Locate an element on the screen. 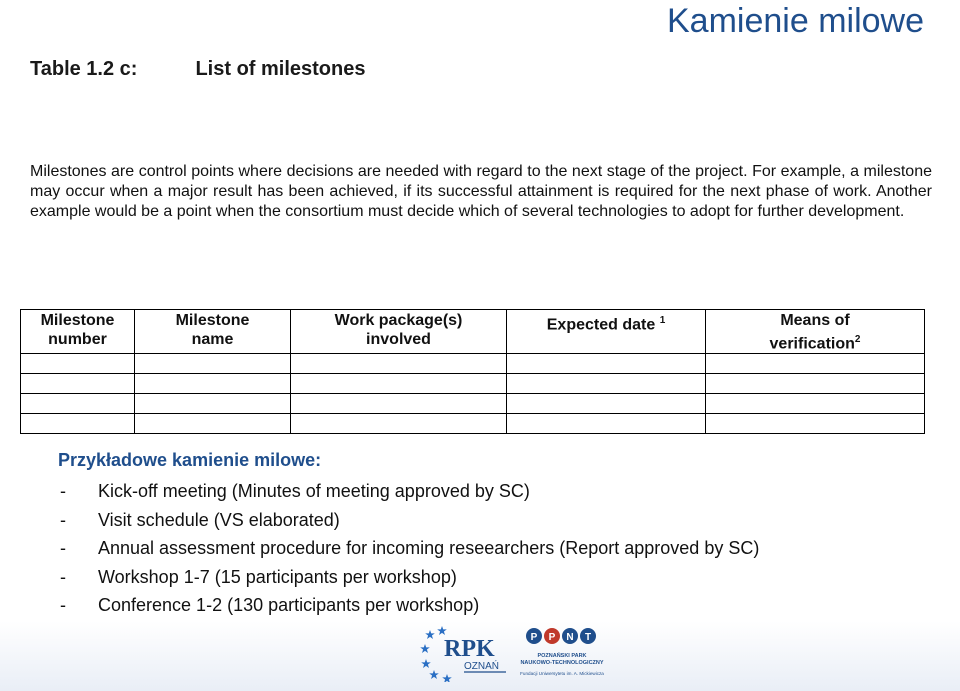 Image resolution: width=960 pixels, height=691 pixels. header-milestone-name: Milestone name is located at coordinates (212, 331).